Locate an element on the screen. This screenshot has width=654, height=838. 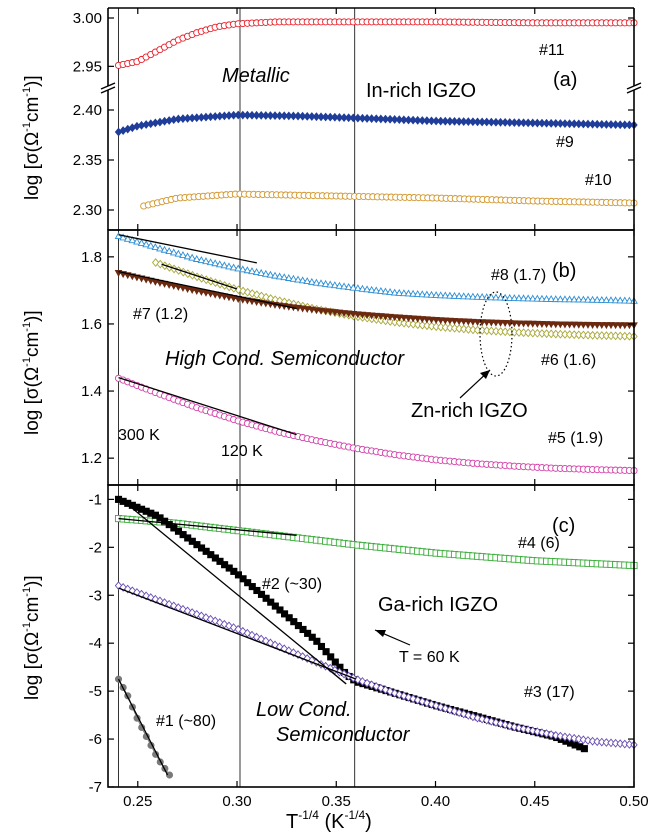
series-label-1: #1 (~80) is located at coordinates (186, 721).